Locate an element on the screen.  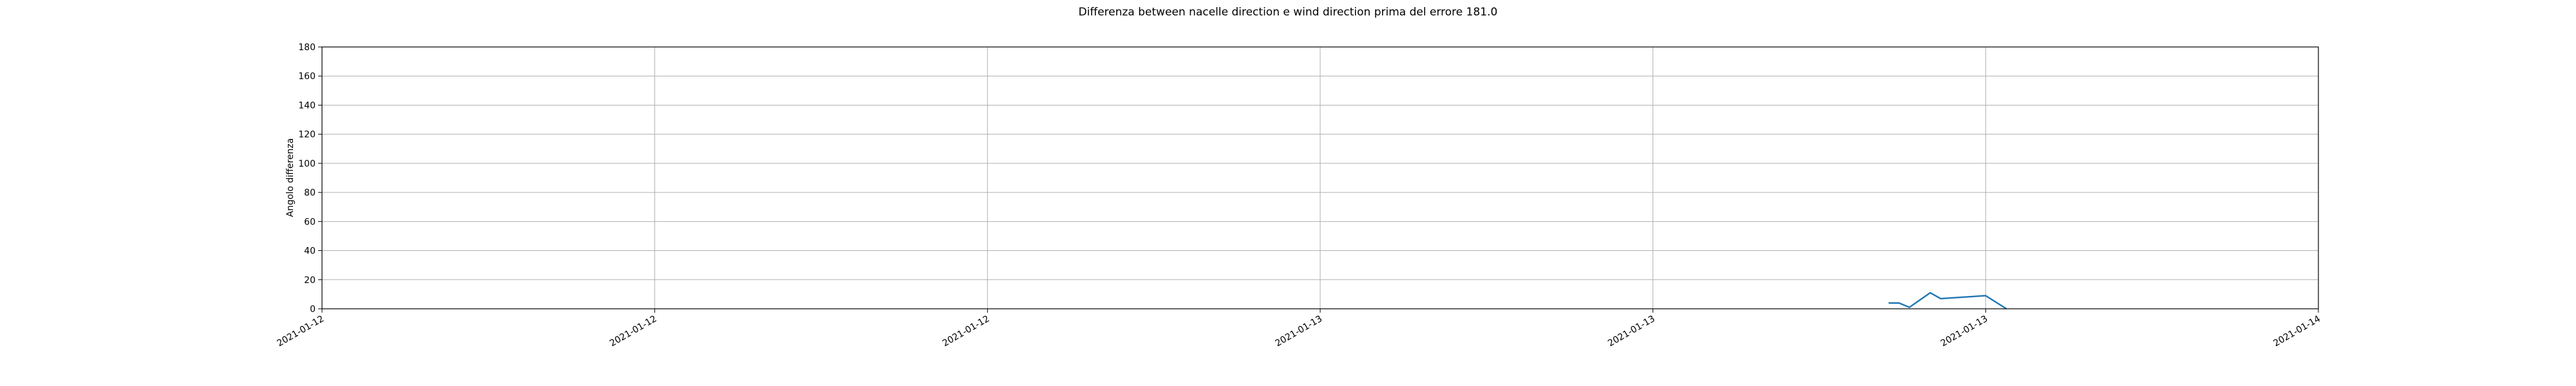
series-line is located at coordinates (1948, 300).